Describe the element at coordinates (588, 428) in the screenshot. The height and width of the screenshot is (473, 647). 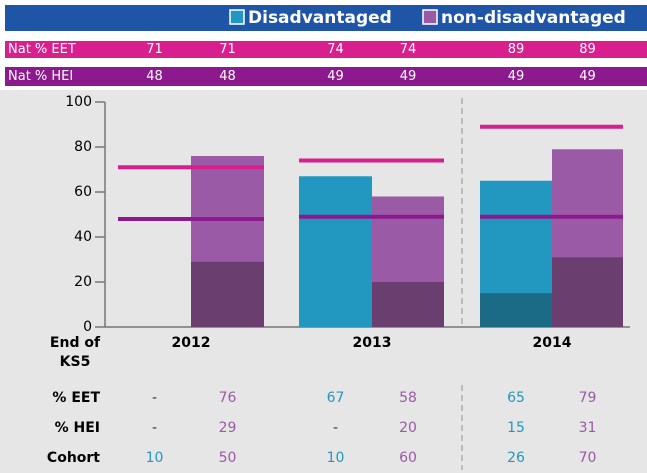
I see `table-cell: 31` at that location.